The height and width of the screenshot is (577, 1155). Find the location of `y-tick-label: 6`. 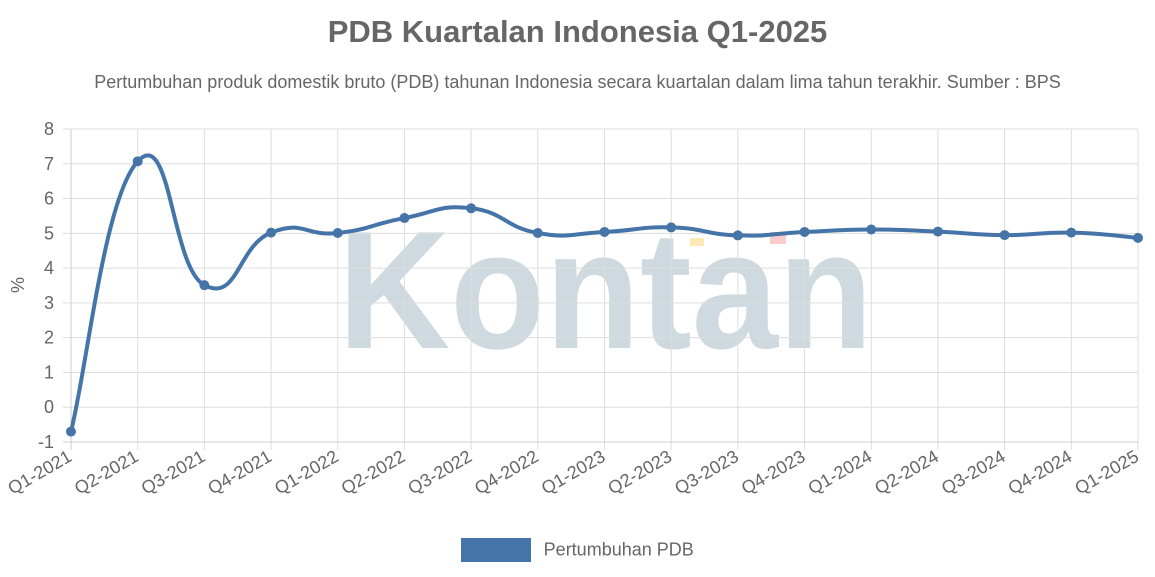

y-tick-label: 6 is located at coordinates (49, 199).